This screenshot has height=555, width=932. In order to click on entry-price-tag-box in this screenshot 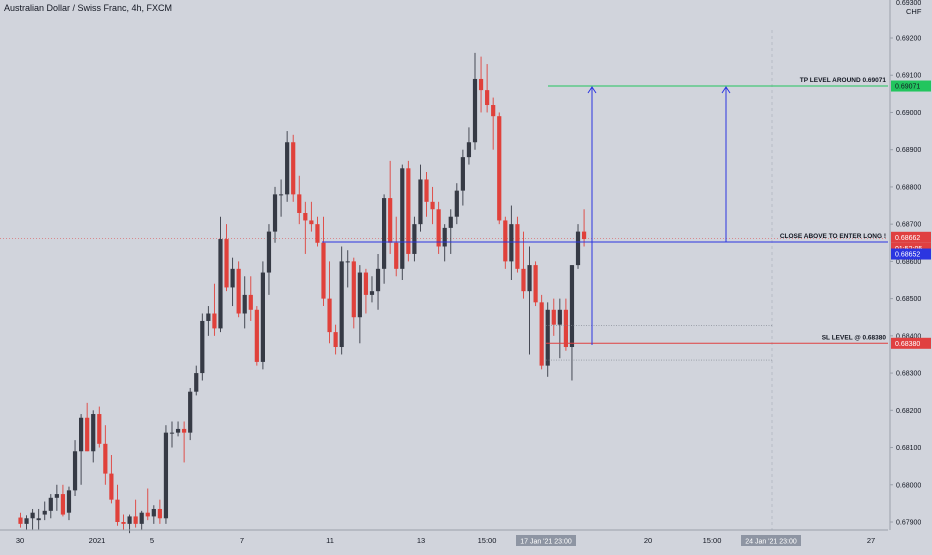, I will do `click(911, 254)`.